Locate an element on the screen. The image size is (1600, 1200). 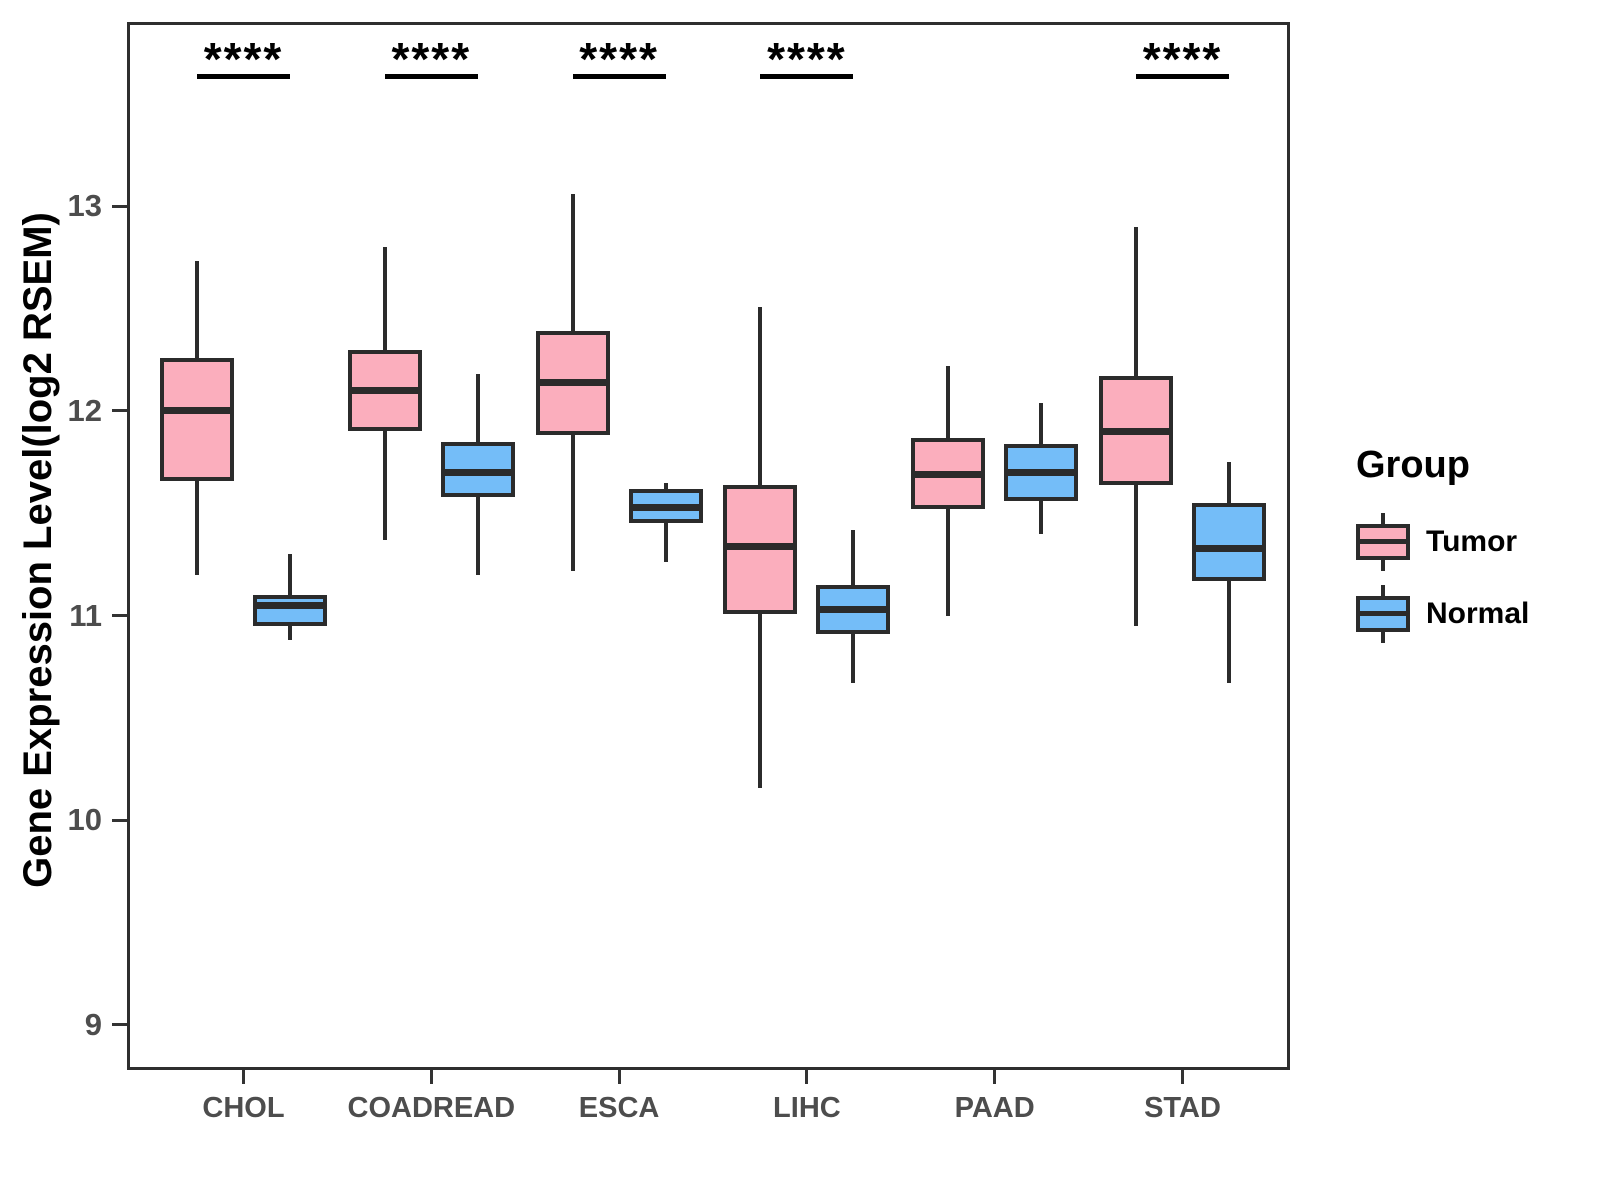
median-line-STAD-Tumor is located at coordinates (1136, 431).